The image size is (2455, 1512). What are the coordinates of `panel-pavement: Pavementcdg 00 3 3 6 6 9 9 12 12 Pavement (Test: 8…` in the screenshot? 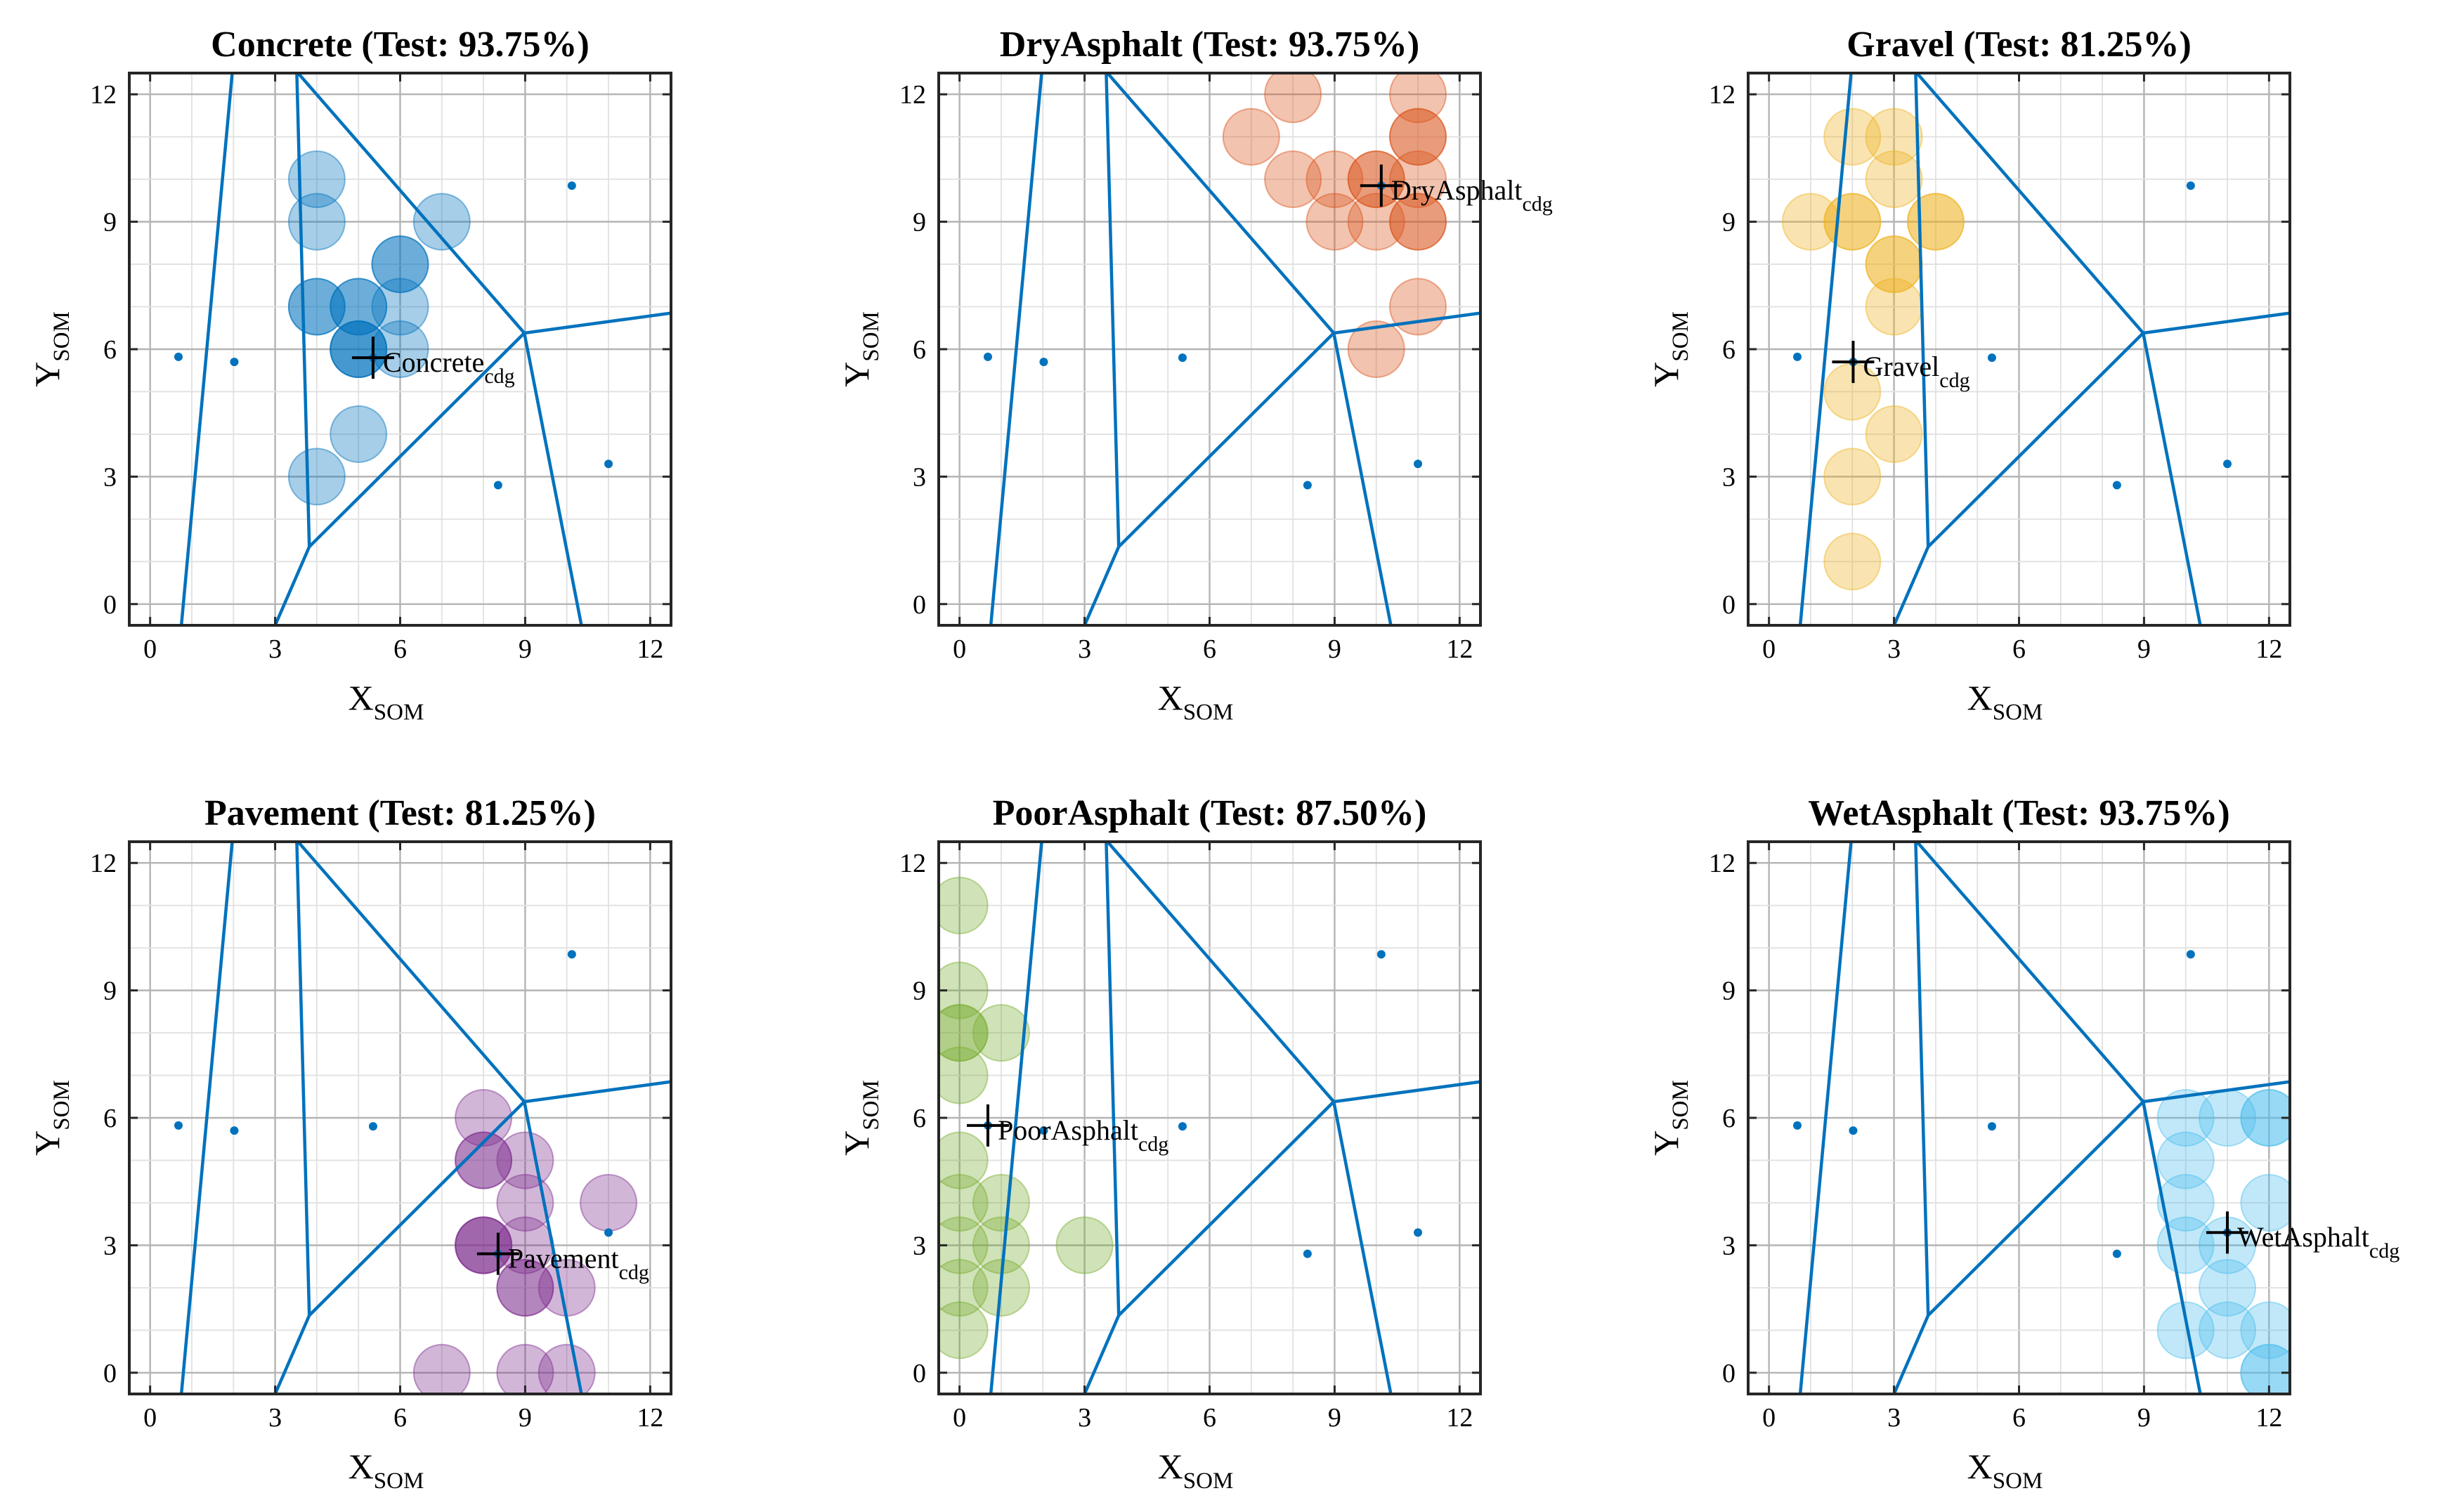 It's located at (349, 1143).